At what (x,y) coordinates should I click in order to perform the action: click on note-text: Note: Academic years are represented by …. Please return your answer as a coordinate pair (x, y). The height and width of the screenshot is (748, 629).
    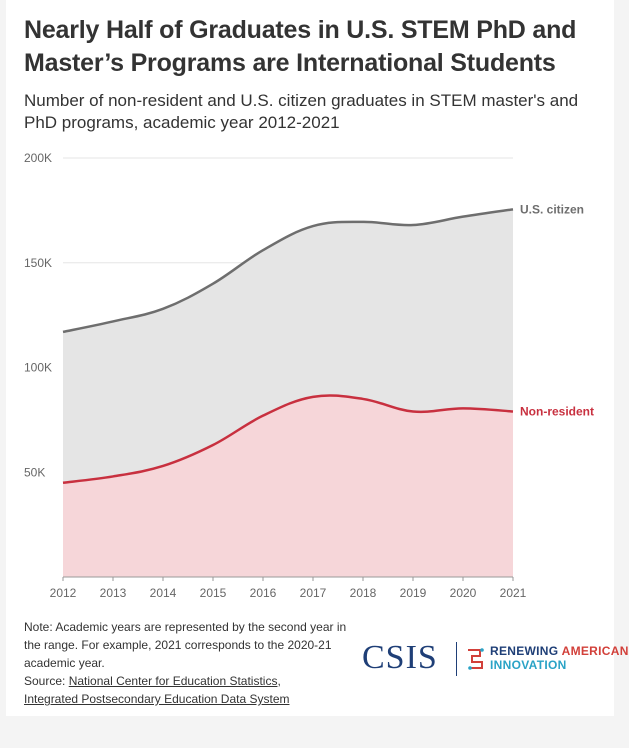
    Looking at the image, I should click on (185, 645).